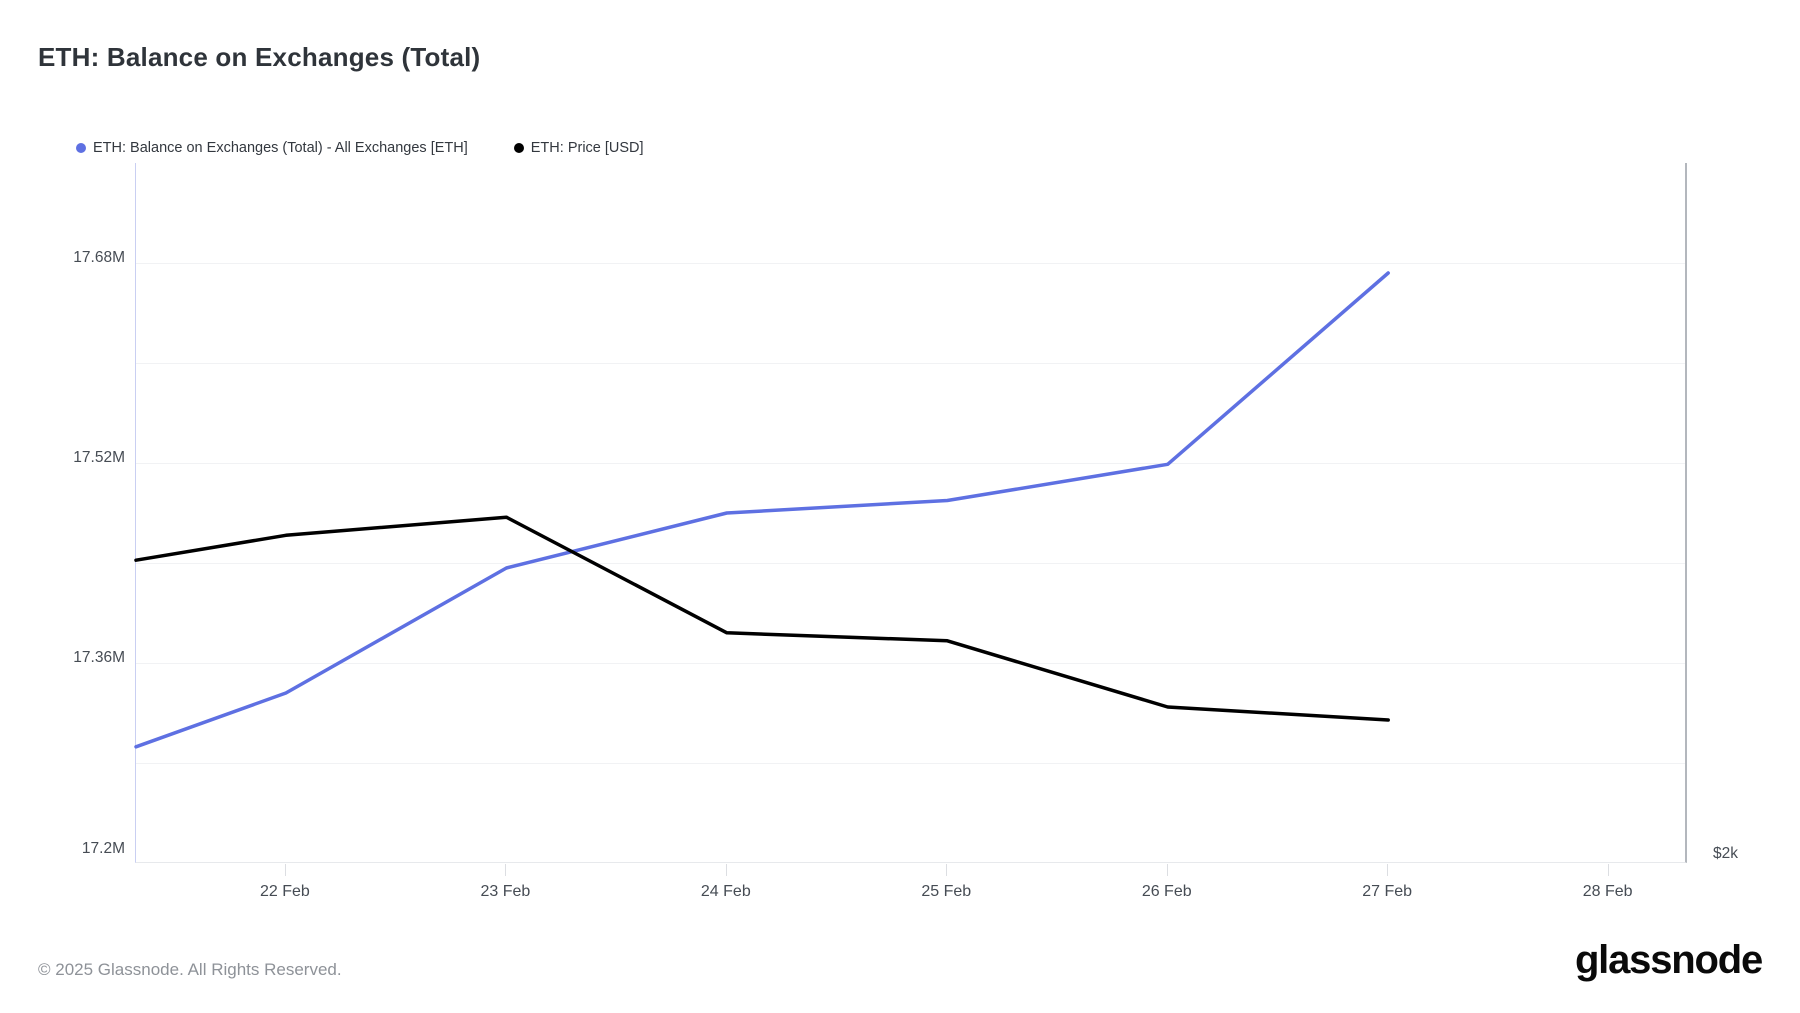  Describe the element at coordinates (1725, 853) in the screenshot. I see `y2-axis-label: $2k` at that location.